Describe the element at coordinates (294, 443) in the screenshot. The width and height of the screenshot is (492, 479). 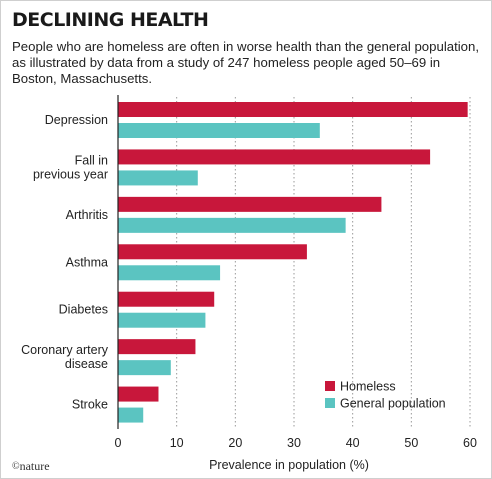
I see `x-tick-label: 30` at that location.